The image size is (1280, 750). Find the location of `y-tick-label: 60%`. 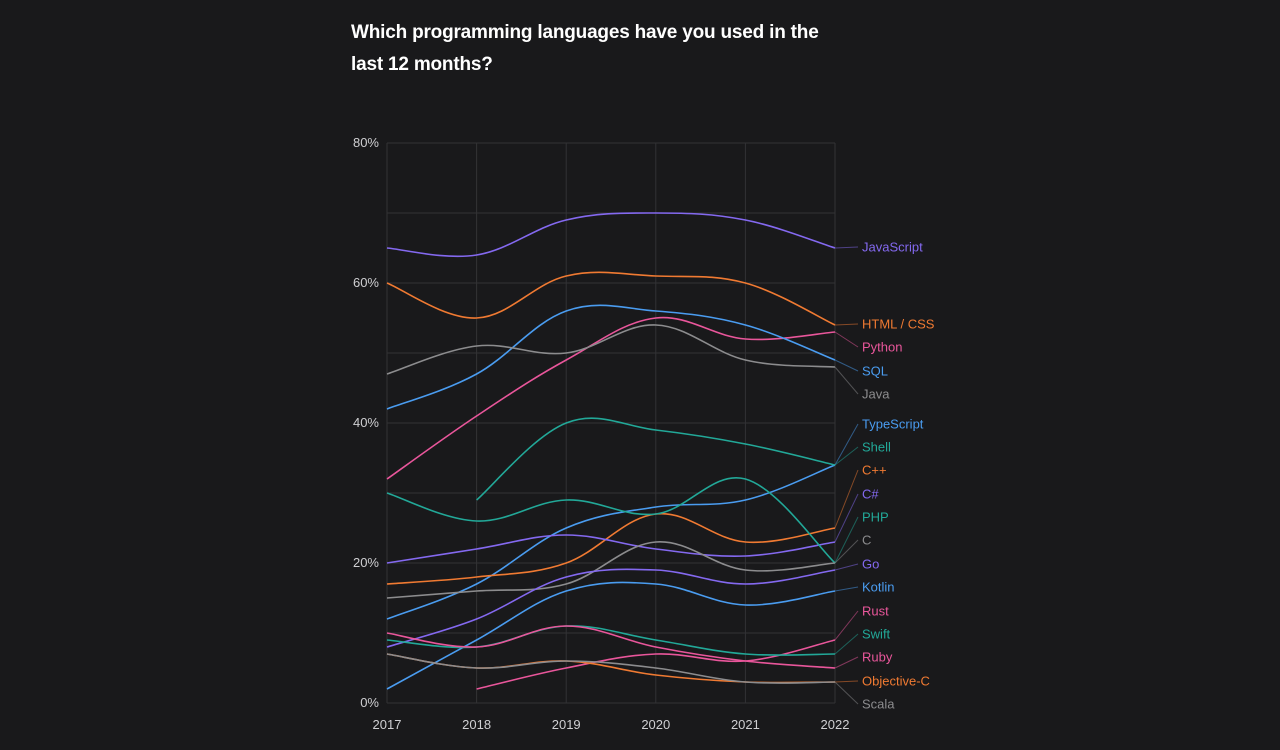

y-tick-label: 60% is located at coordinates (366, 282).